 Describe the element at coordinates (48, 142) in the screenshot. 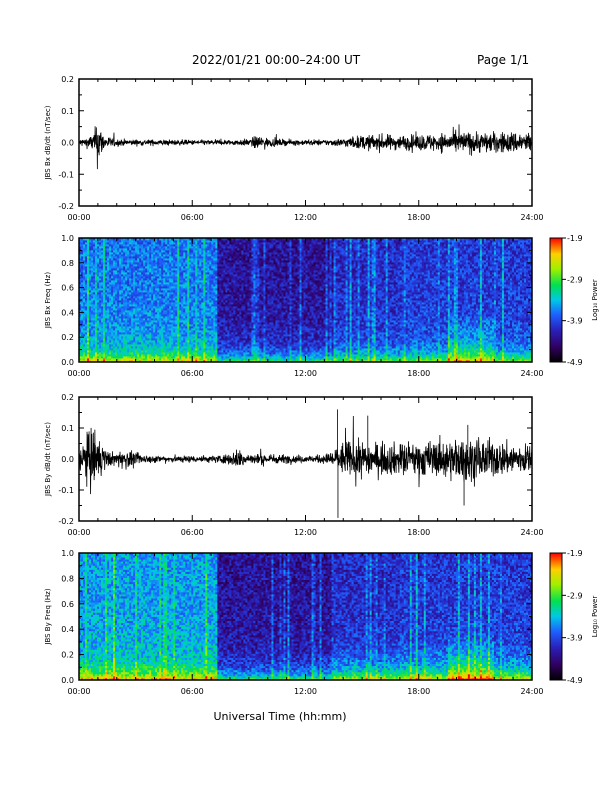

I see `y-axis-label: JBS Bx dB/dt (nT/sec)` at that location.